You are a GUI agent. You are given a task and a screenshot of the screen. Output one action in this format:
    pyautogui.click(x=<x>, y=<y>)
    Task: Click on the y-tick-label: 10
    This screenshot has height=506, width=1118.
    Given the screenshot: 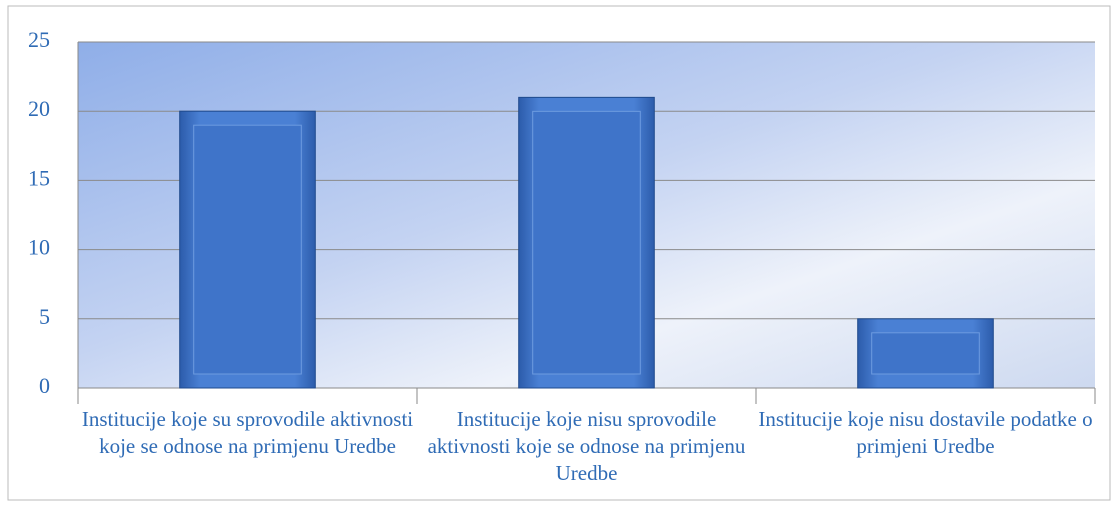 What is the action you would take?
    pyautogui.click(x=39, y=247)
    